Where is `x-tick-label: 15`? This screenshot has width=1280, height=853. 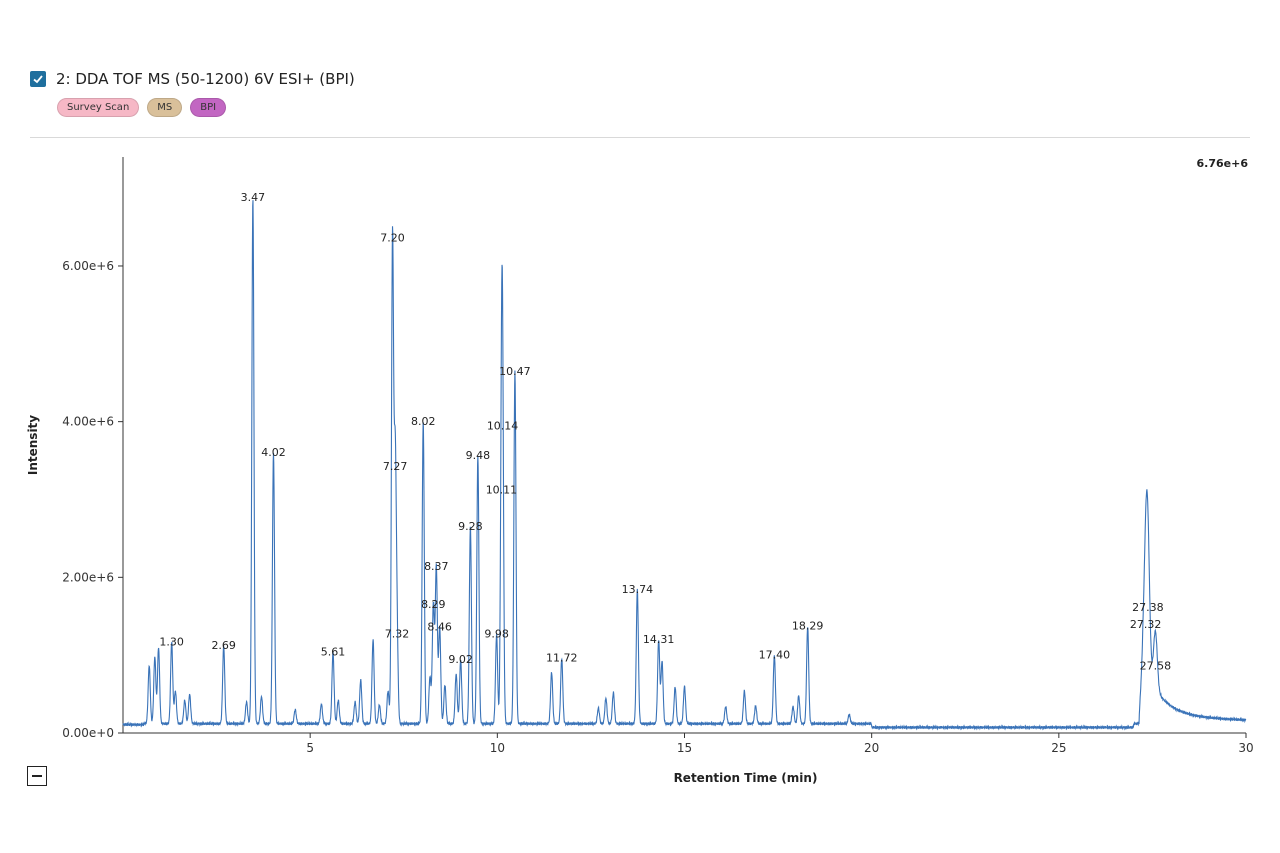
x-tick-label: 15 is located at coordinates (684, 748).